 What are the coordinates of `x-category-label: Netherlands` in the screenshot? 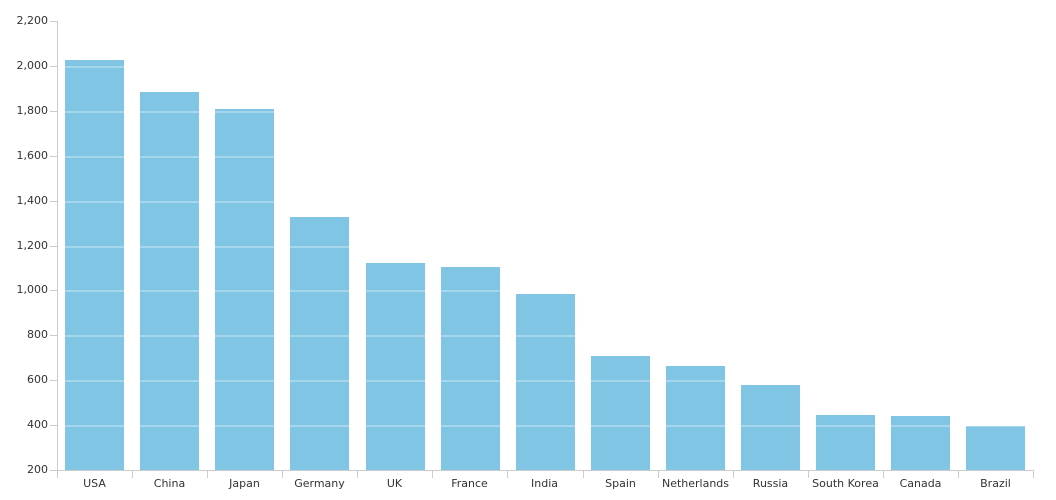 It's located at (695, 483).